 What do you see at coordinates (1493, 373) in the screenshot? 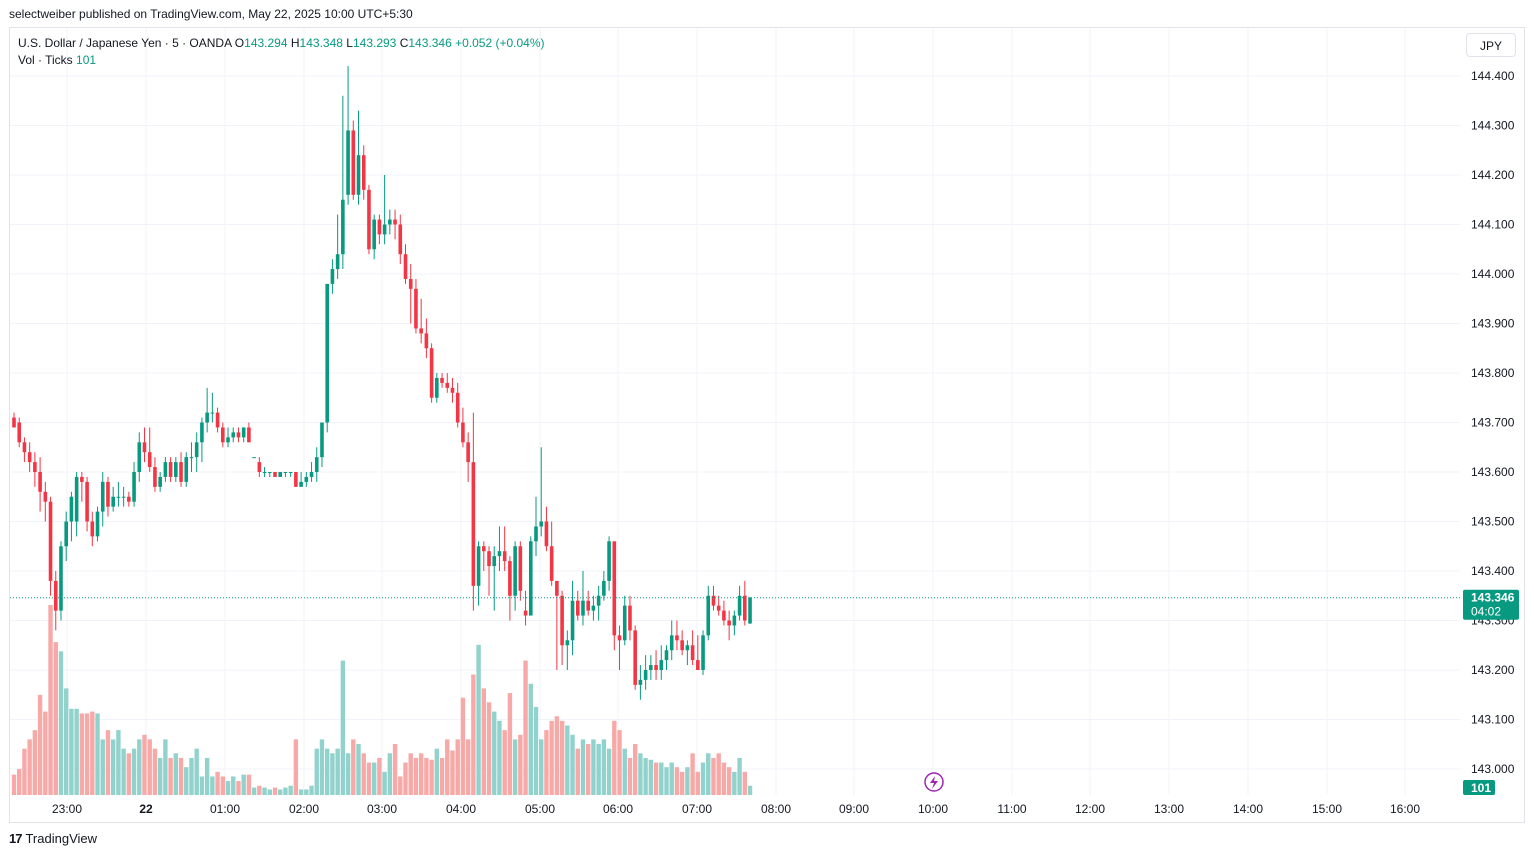
I see `price-tick-label: 143.800` at bounding box center [1493, 373].